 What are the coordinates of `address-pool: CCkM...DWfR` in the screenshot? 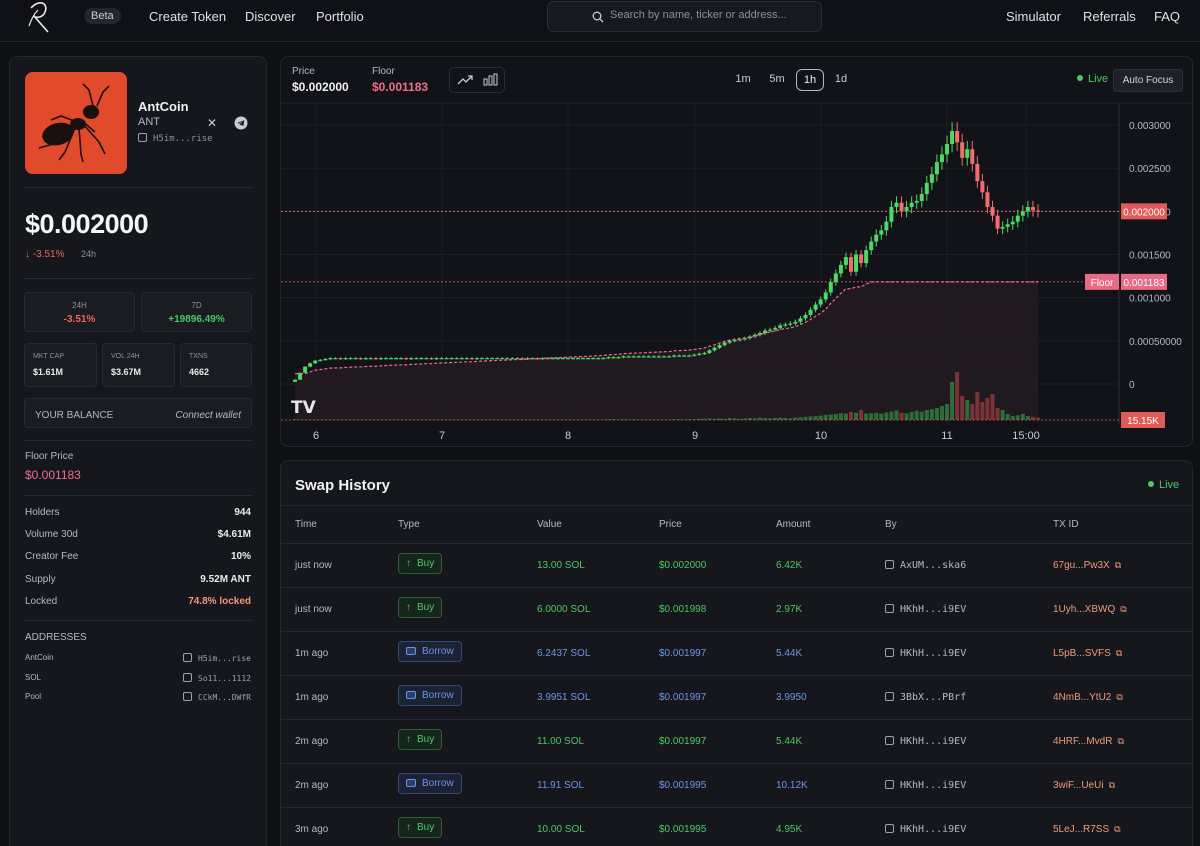 It's located at (217, 697).